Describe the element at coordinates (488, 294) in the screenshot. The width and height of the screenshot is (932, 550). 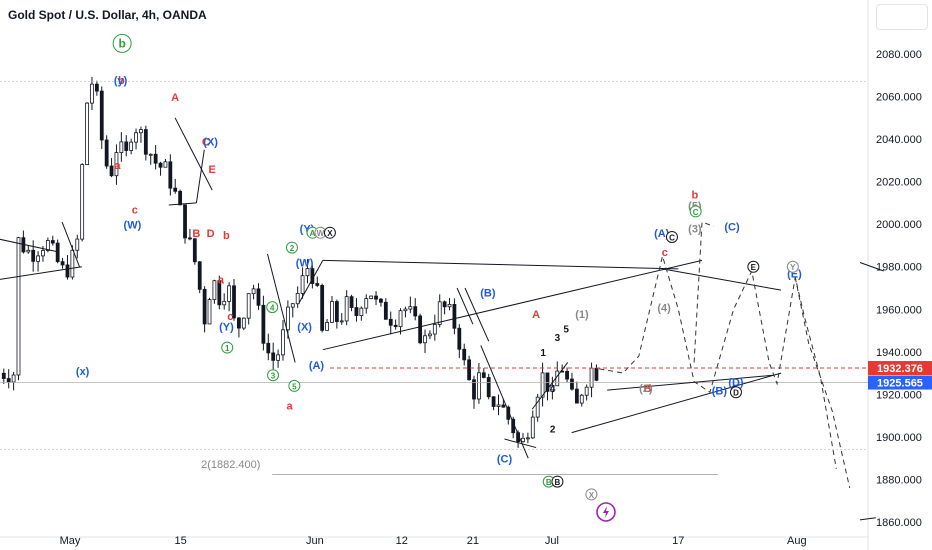
I see `wave-label: (B)` at that location.